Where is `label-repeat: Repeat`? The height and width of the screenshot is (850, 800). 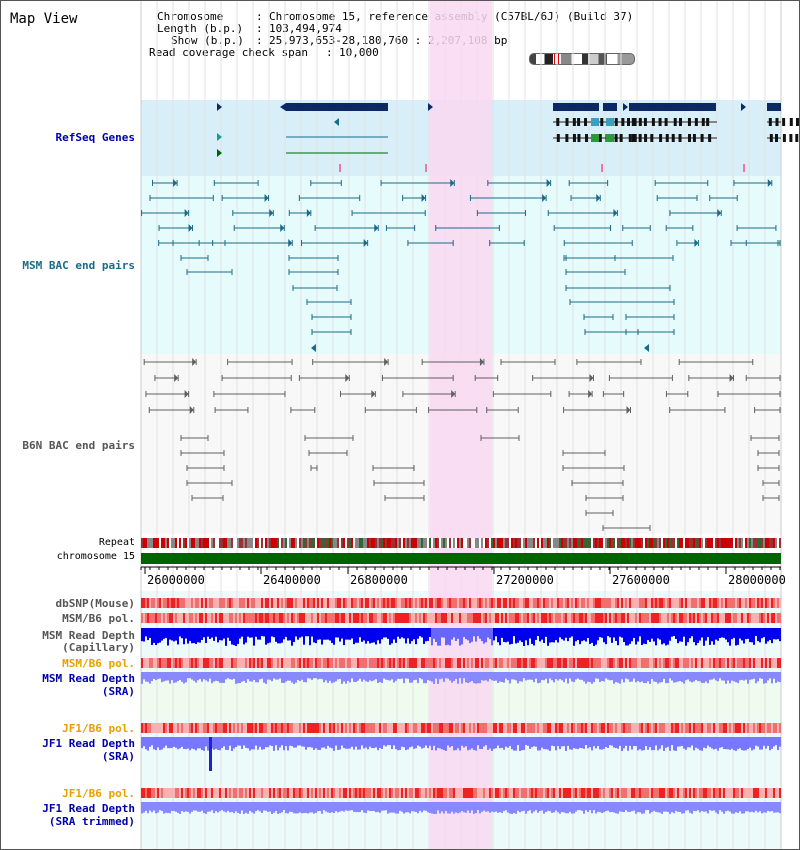 label-repeat: Repeat is located at coordinates (116, 542).